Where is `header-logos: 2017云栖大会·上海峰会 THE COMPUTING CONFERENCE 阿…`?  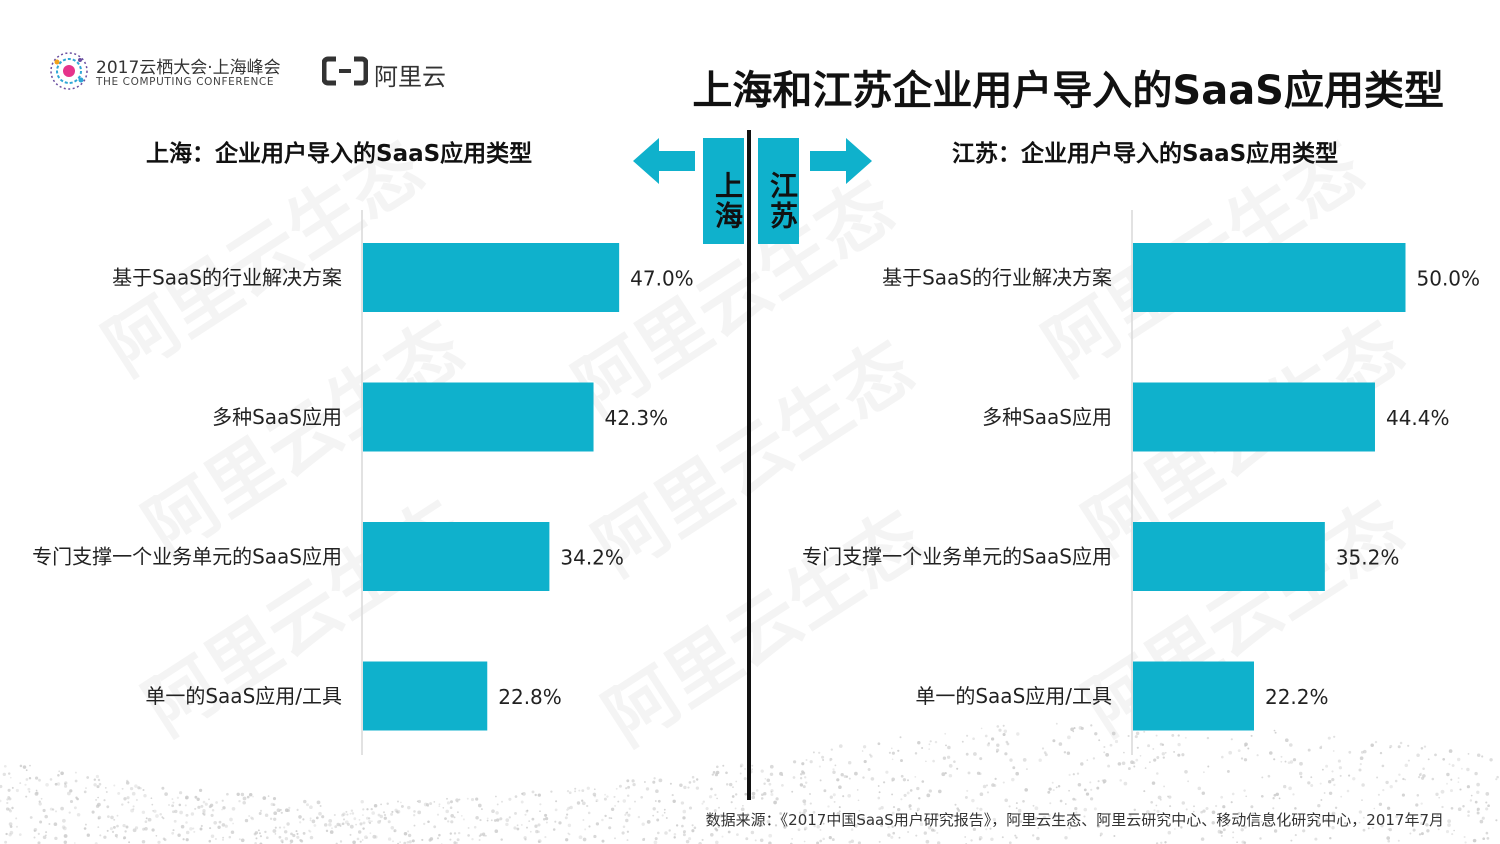
header-logos: 2017云栖大会·上海峰会 THE COMPUTING CONFERENCE 阿… is located at coordinates (258, 72).